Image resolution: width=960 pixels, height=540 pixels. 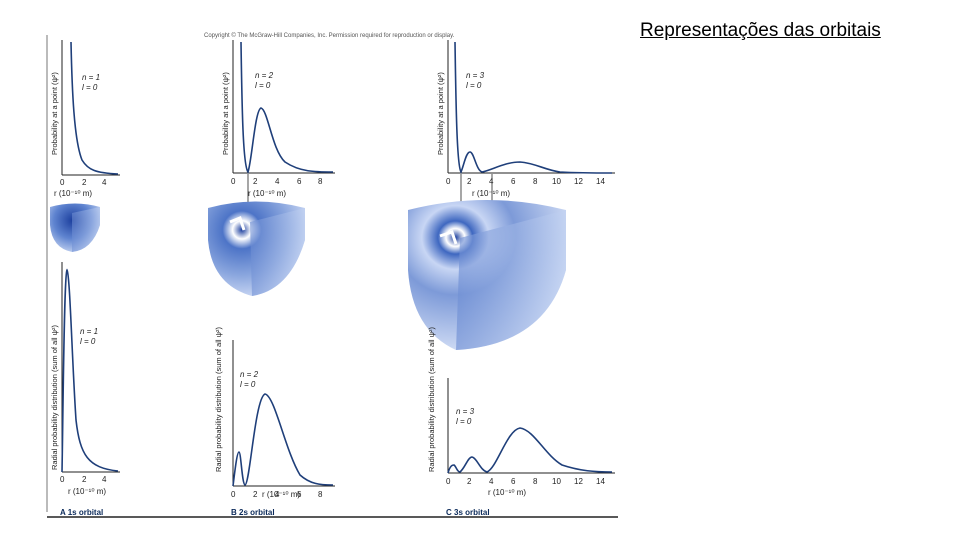 What do you see at coordinates (487, 275) in the screenshot?
I see `orbital-3s-sphere` at bounding box center [487, 275].